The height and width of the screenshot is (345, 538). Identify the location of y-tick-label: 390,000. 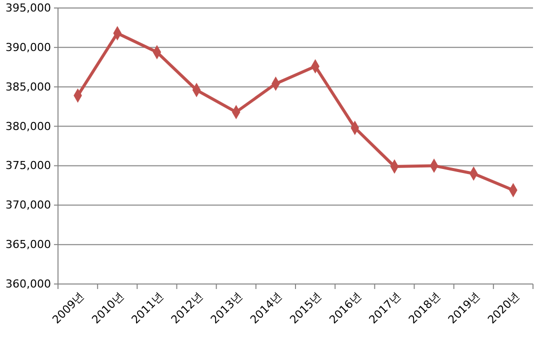
(28, 47).